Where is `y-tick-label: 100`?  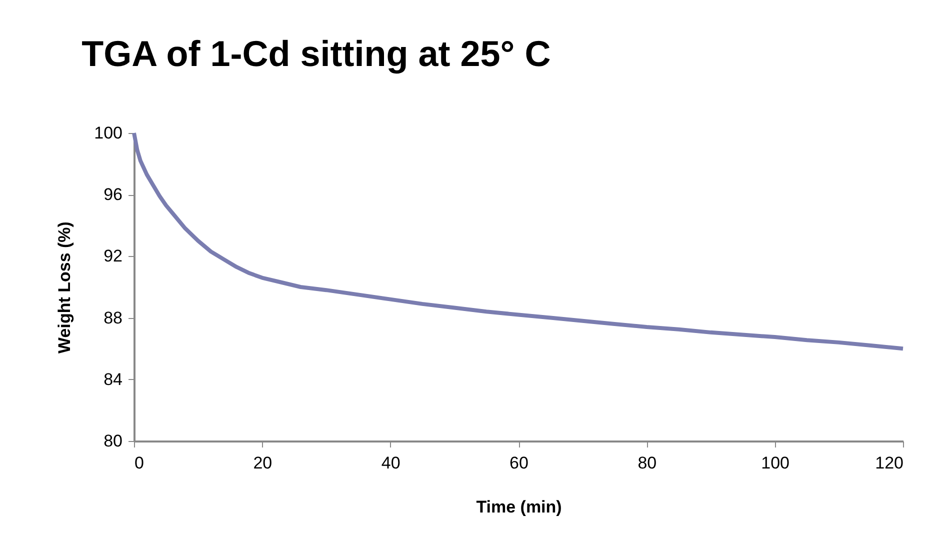
y-tick-label: 100 is located at coordinates (108, 133).